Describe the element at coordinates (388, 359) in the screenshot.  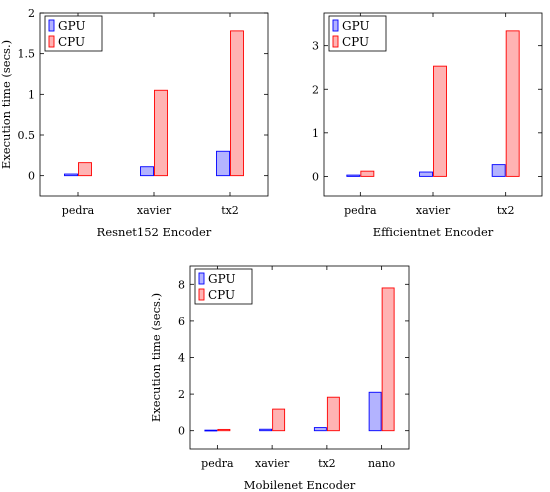
I see `cpu-bar-nano` at that location.